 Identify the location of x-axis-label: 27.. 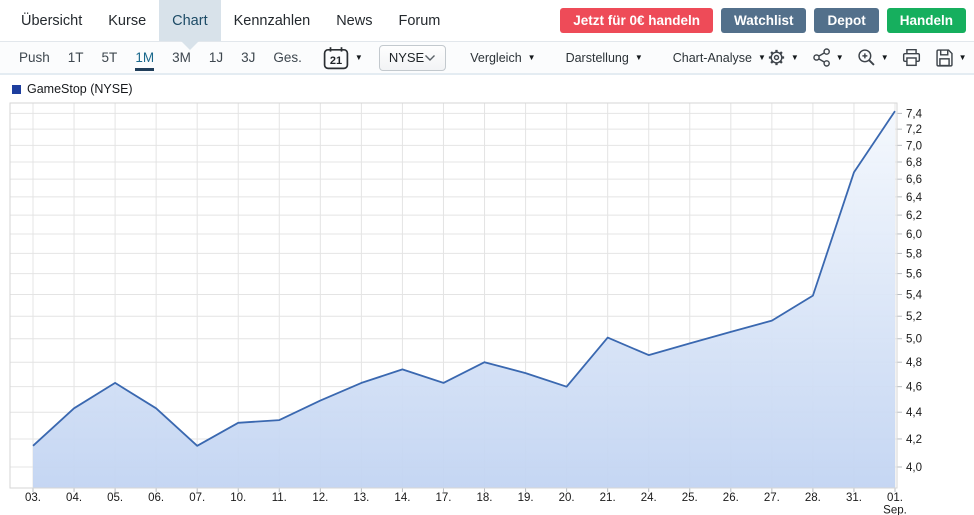
(772, 498).